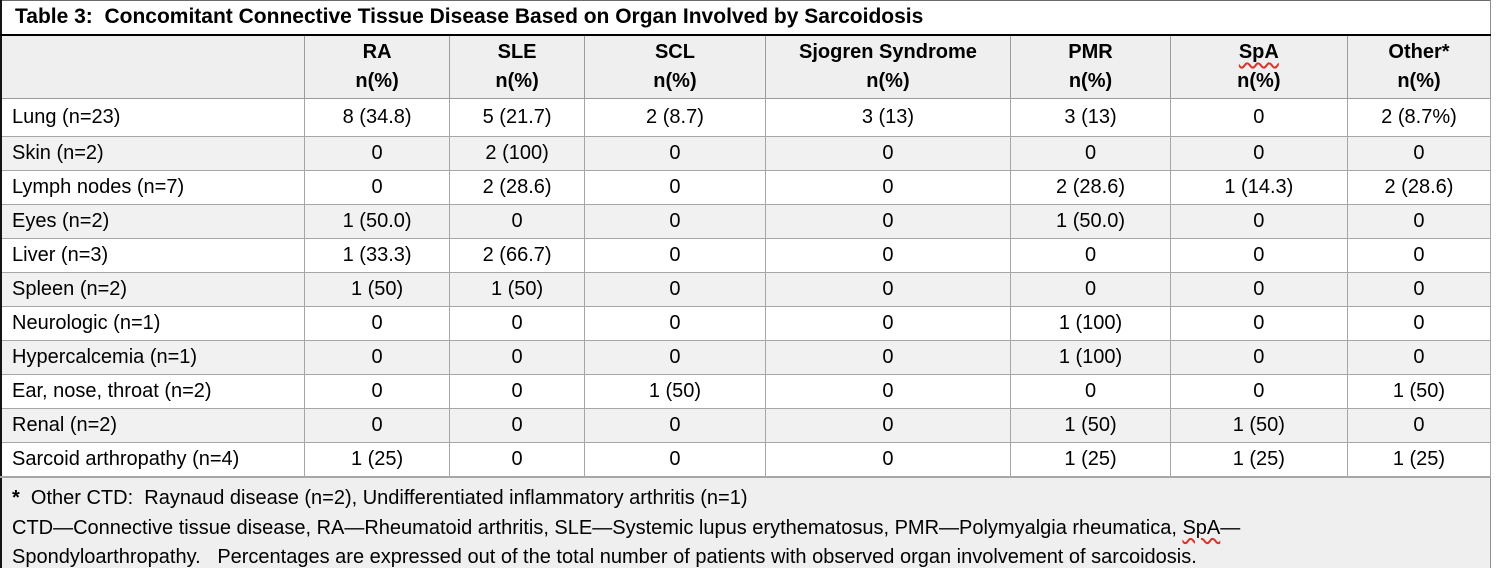 The height and width of the screenshot is (568, 1496). Describe the element at coordinates (1090, 357) in the screenshot. I see `value-cell: 1 (100)` at that location.